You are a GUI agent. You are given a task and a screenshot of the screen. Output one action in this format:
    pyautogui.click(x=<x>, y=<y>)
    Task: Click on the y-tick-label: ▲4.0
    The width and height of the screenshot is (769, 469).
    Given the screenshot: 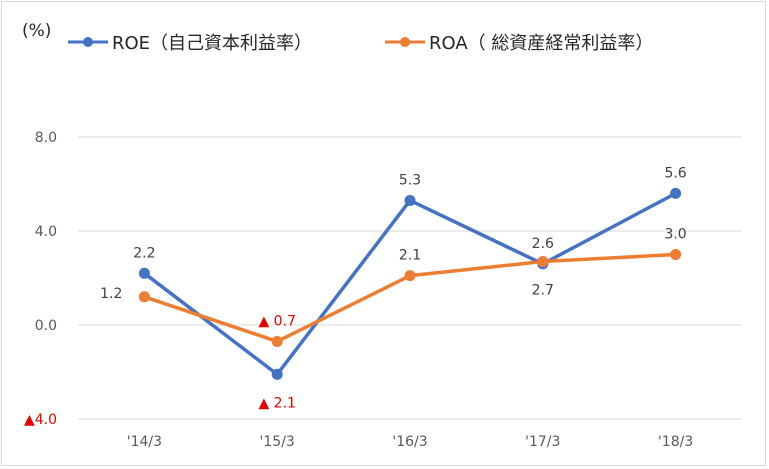 What is the action you would take?
    pyautogui.click(x=40, y=420)
    